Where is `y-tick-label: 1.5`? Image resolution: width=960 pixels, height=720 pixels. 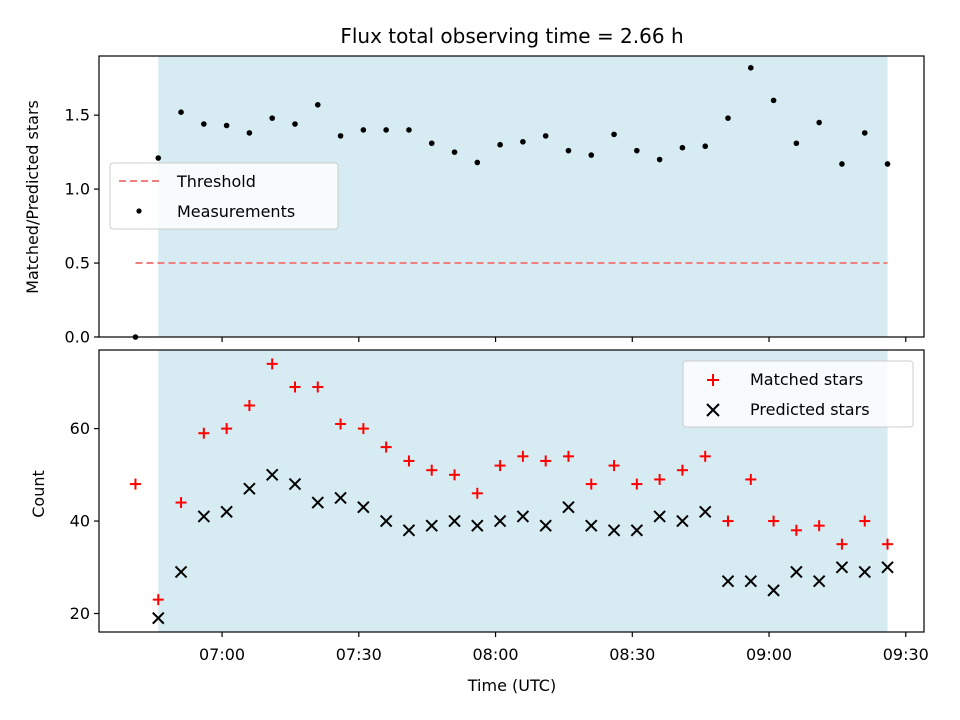
y-tick-label: 1.5 is located at coordinates (77, 115).